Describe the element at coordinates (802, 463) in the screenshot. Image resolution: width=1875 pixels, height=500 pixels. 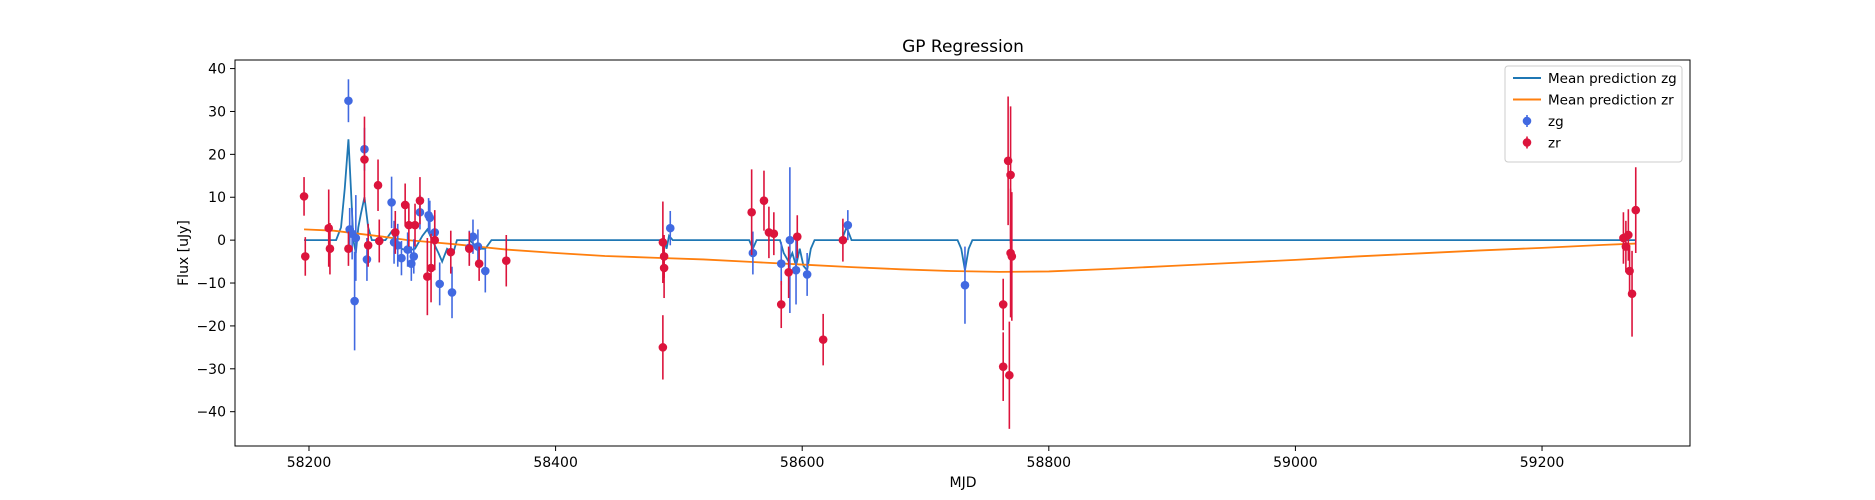
I see `x-tick-label: 58600` at that location.